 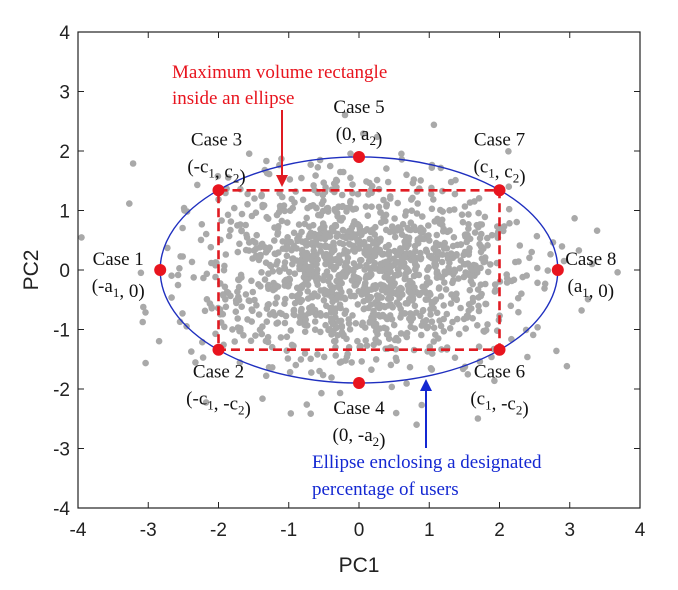 What do you see at coordinates (216, 171) in the screenshot?
I see `case-coord-label: (-c1, c2)` at bounding box center [216, 171].